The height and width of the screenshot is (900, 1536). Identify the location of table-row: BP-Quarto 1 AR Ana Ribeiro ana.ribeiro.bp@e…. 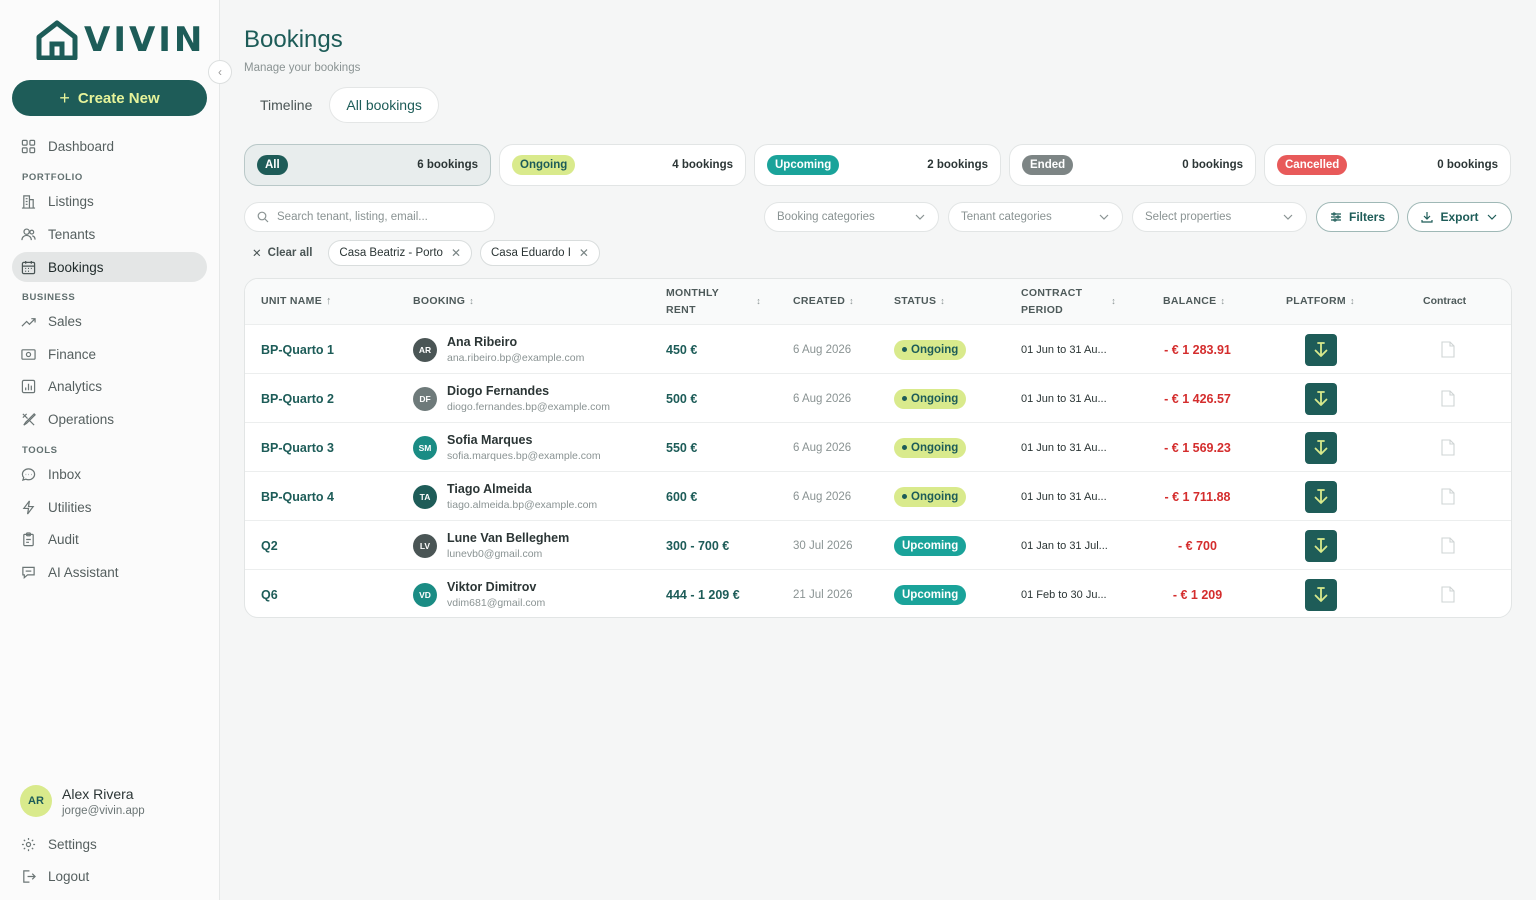
(878, 348).